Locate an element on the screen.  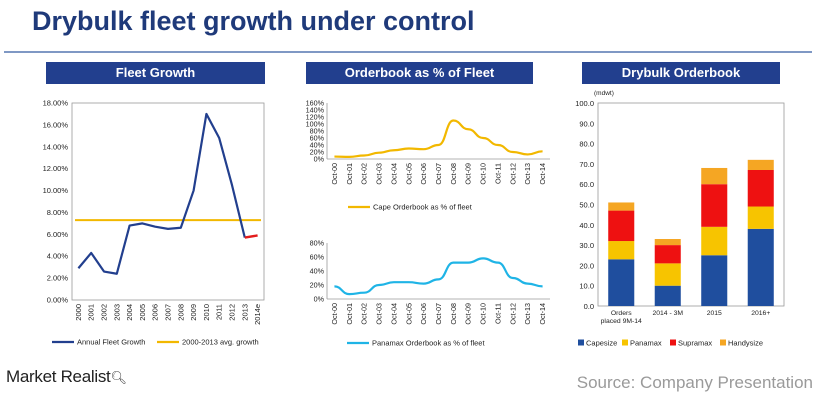
panamax-legend-label: Panamax Orderbook as % of fleet is located at coordinates (428, 343).